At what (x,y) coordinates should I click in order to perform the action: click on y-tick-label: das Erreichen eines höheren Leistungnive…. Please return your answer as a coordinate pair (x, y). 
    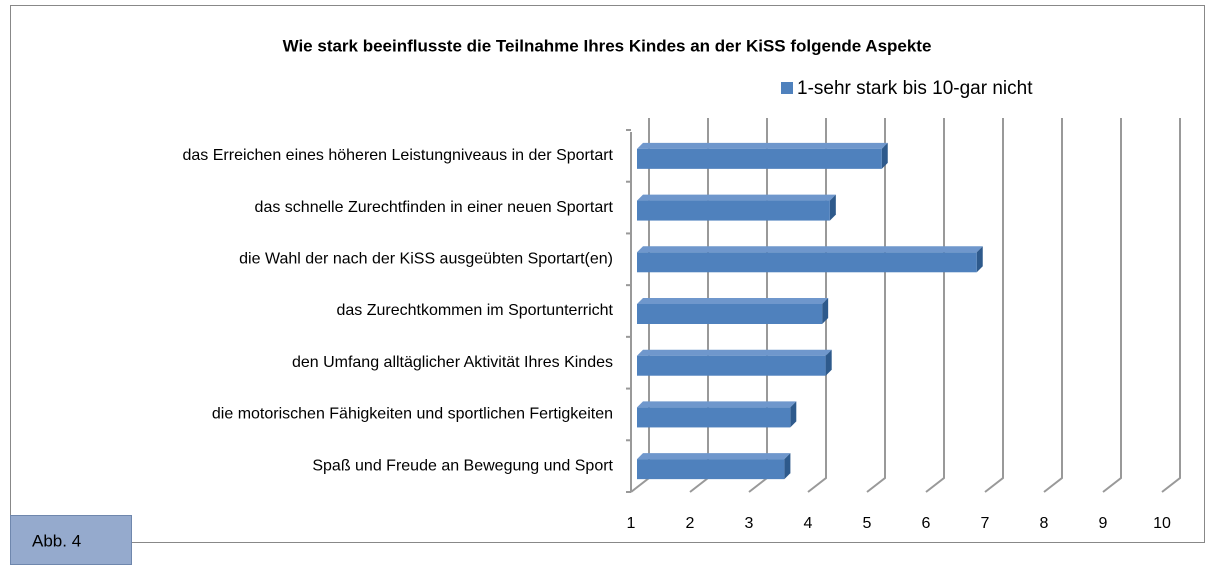
    Looking at the image, I should click on (398, 155).